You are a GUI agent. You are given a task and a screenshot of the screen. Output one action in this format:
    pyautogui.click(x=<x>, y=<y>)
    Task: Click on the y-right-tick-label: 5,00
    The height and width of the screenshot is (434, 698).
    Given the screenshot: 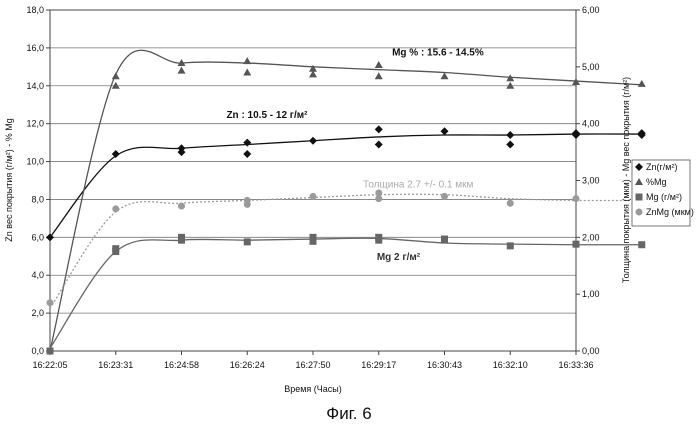 What is the action you would take?
    pyautogui.click(x=591, y=67)
    